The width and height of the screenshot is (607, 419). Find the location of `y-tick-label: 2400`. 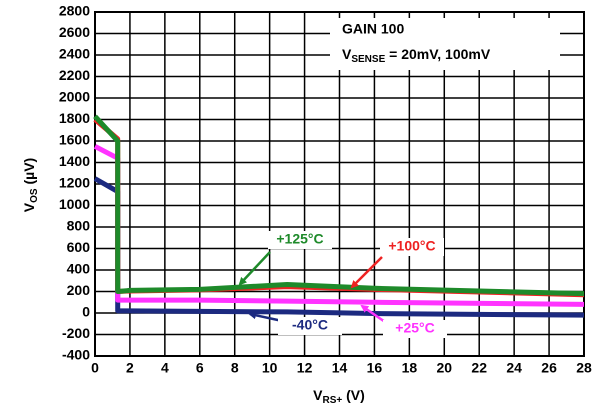

y-tick-label: 2400 is located at coordinates (74, 54).